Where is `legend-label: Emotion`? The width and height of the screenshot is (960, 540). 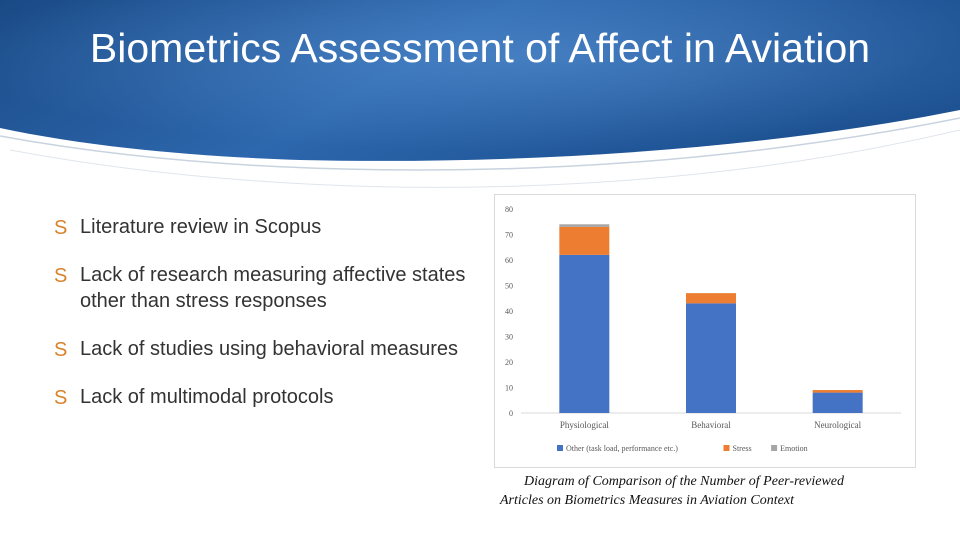
legend-label: Emotion is located at coordinates (794, 448).